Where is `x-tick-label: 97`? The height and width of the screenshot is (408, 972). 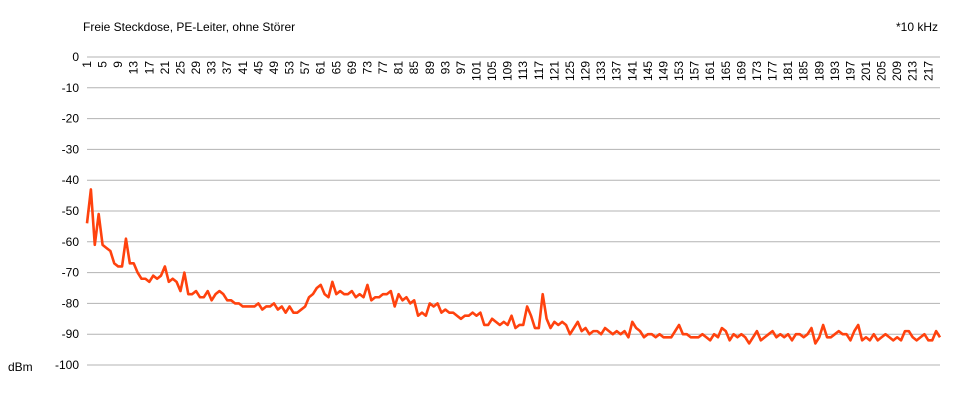
x-tick-label: 97 is located at coordinates (461, 68).